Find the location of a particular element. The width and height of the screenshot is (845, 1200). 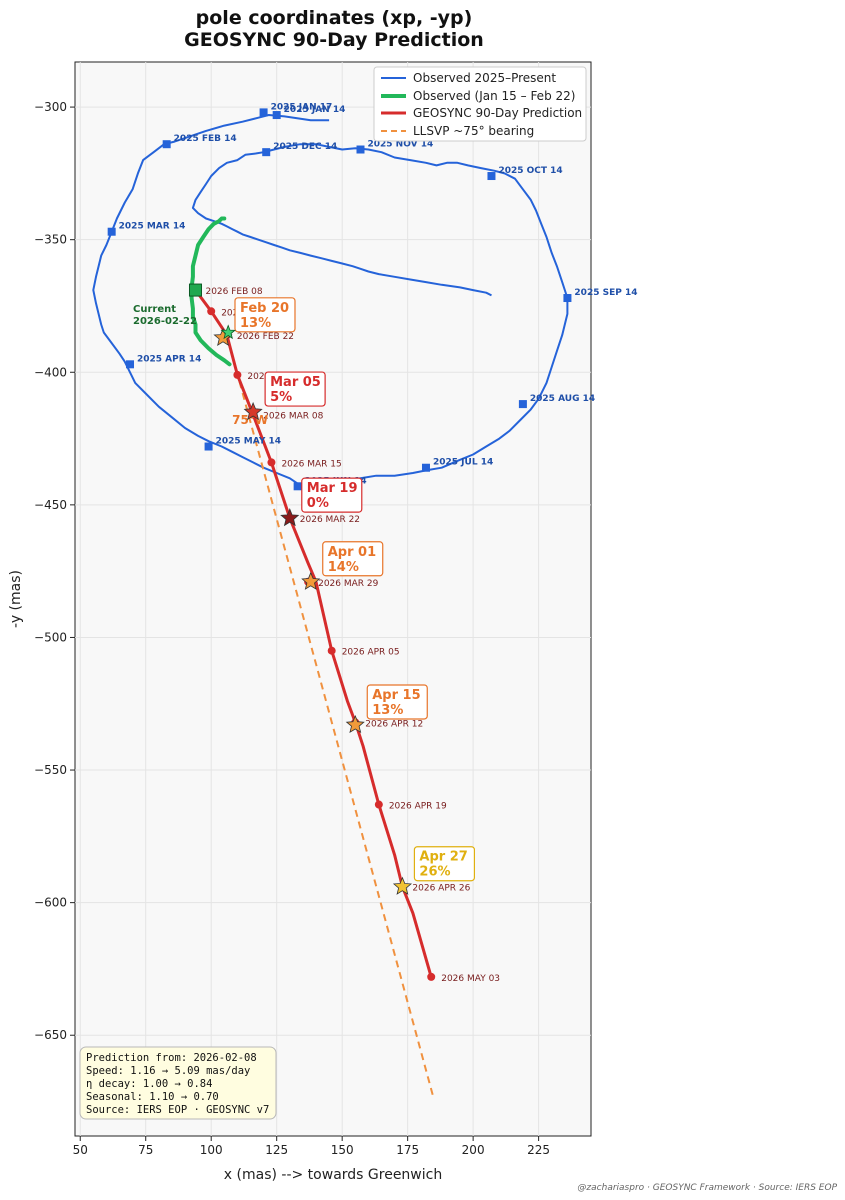

legend-item-prediction: GEOSYNC 90-Day Prediction is located at coordinates (497, 113).